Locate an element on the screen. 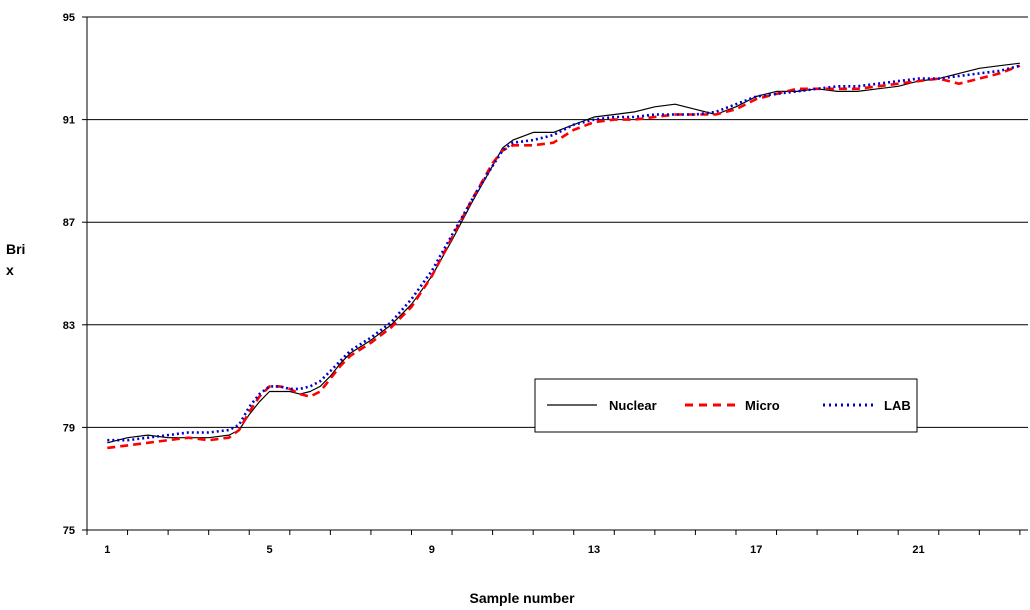  y-tick-label-83: 83 is located at coordinates (69, 326).